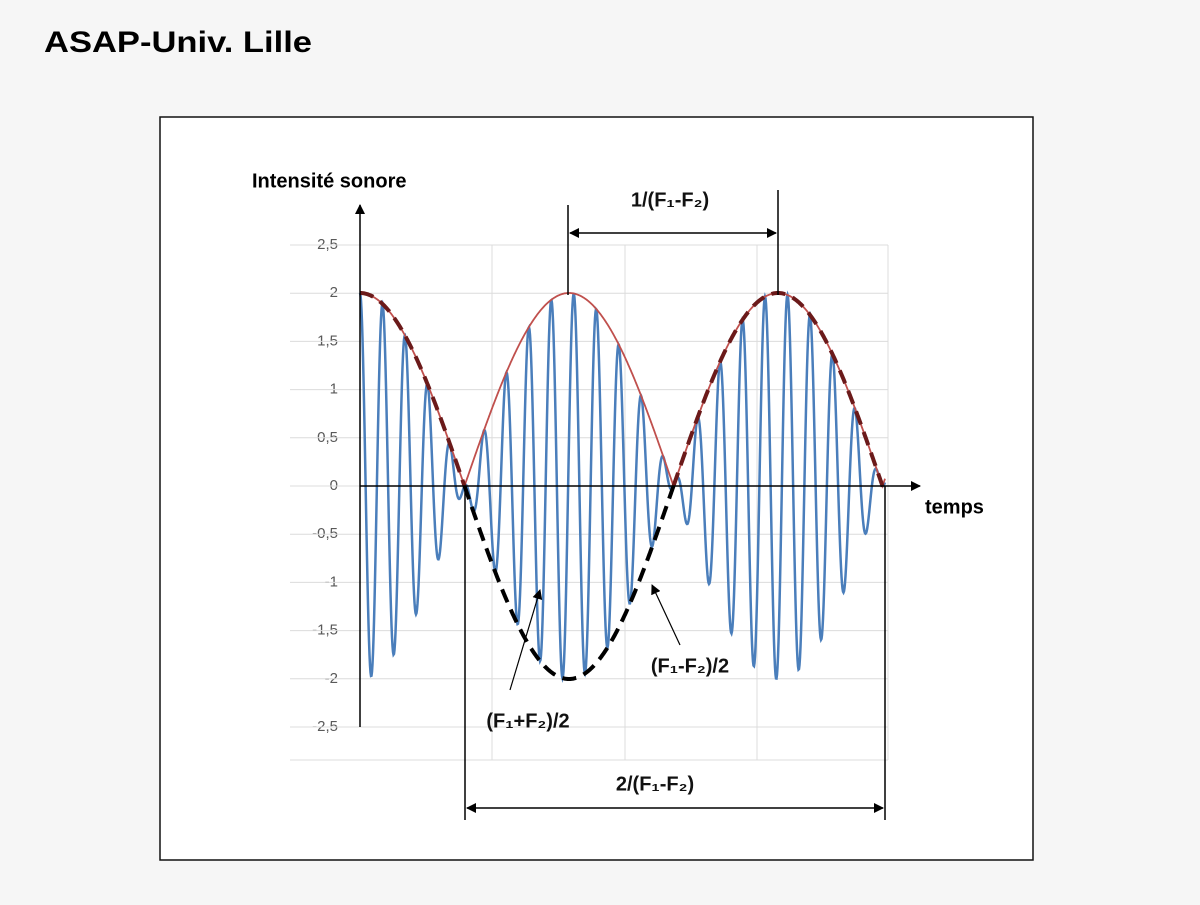 The height and width of the screenshot is (905, 1200). Describe the element at coordinates (329, 181) in the screenshot. I see `y-axis-label: Intensité sonore` at that location.